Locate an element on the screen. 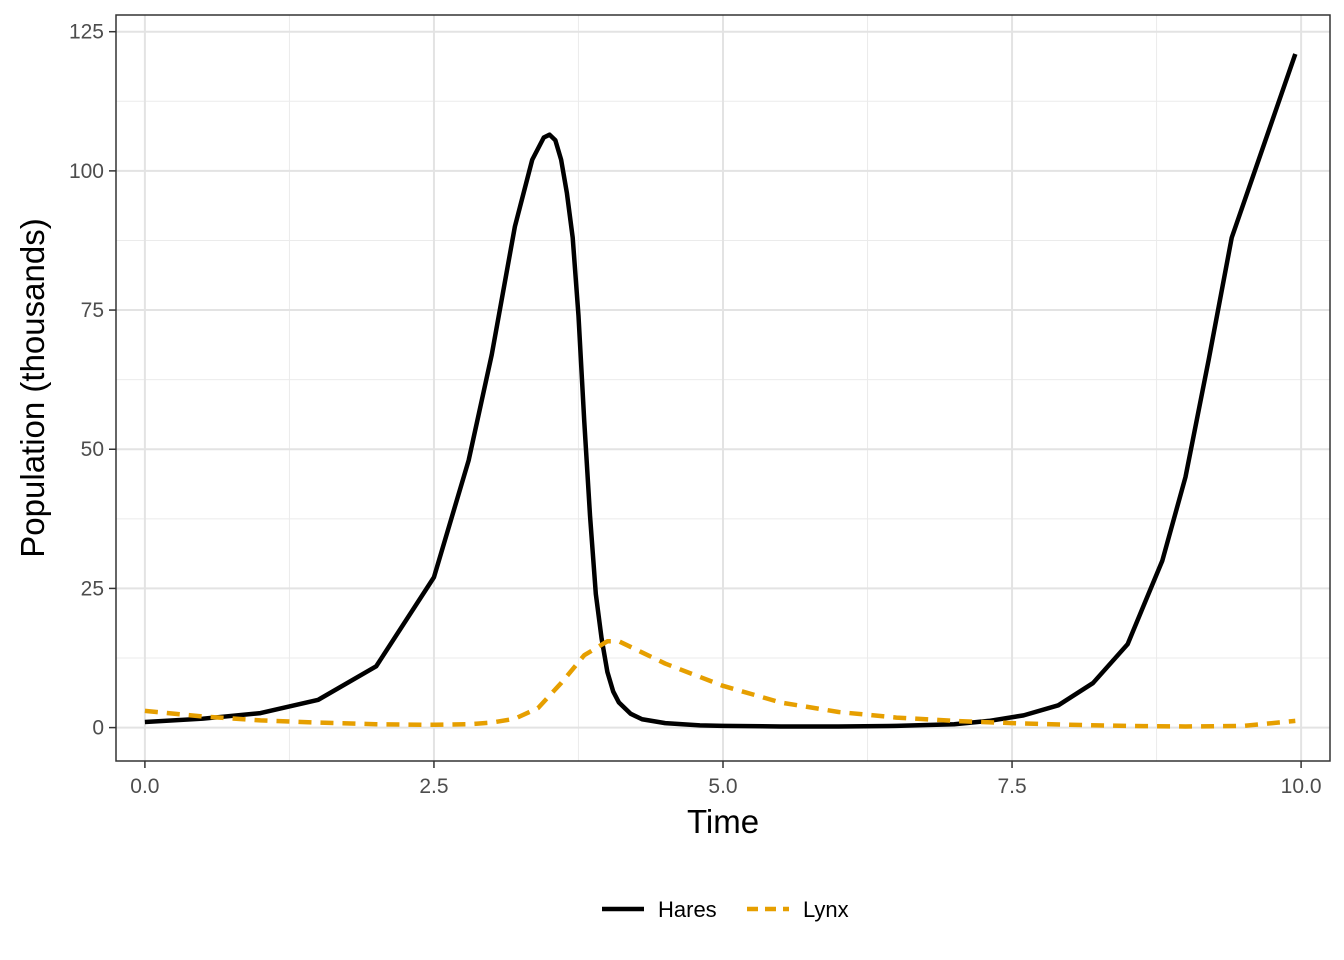 The width and height of the screenshot is (1344, 960). x-tick-label: 7.5 is located at coordinates (1011, 786).